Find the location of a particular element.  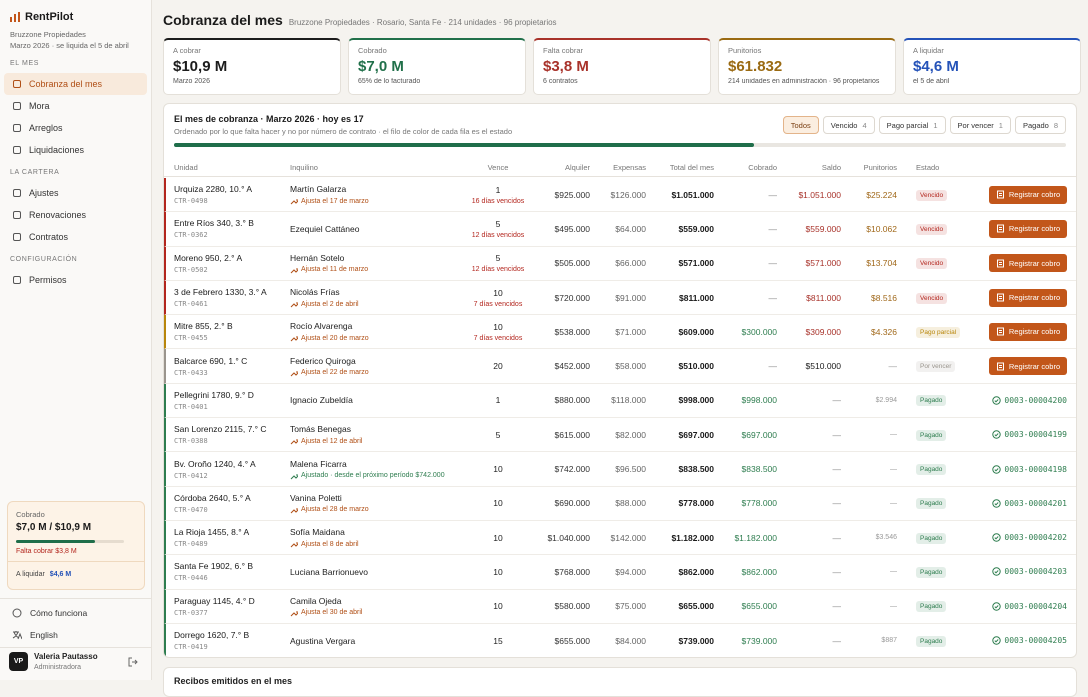

doc-icon is located at coordinates (1000, 331).